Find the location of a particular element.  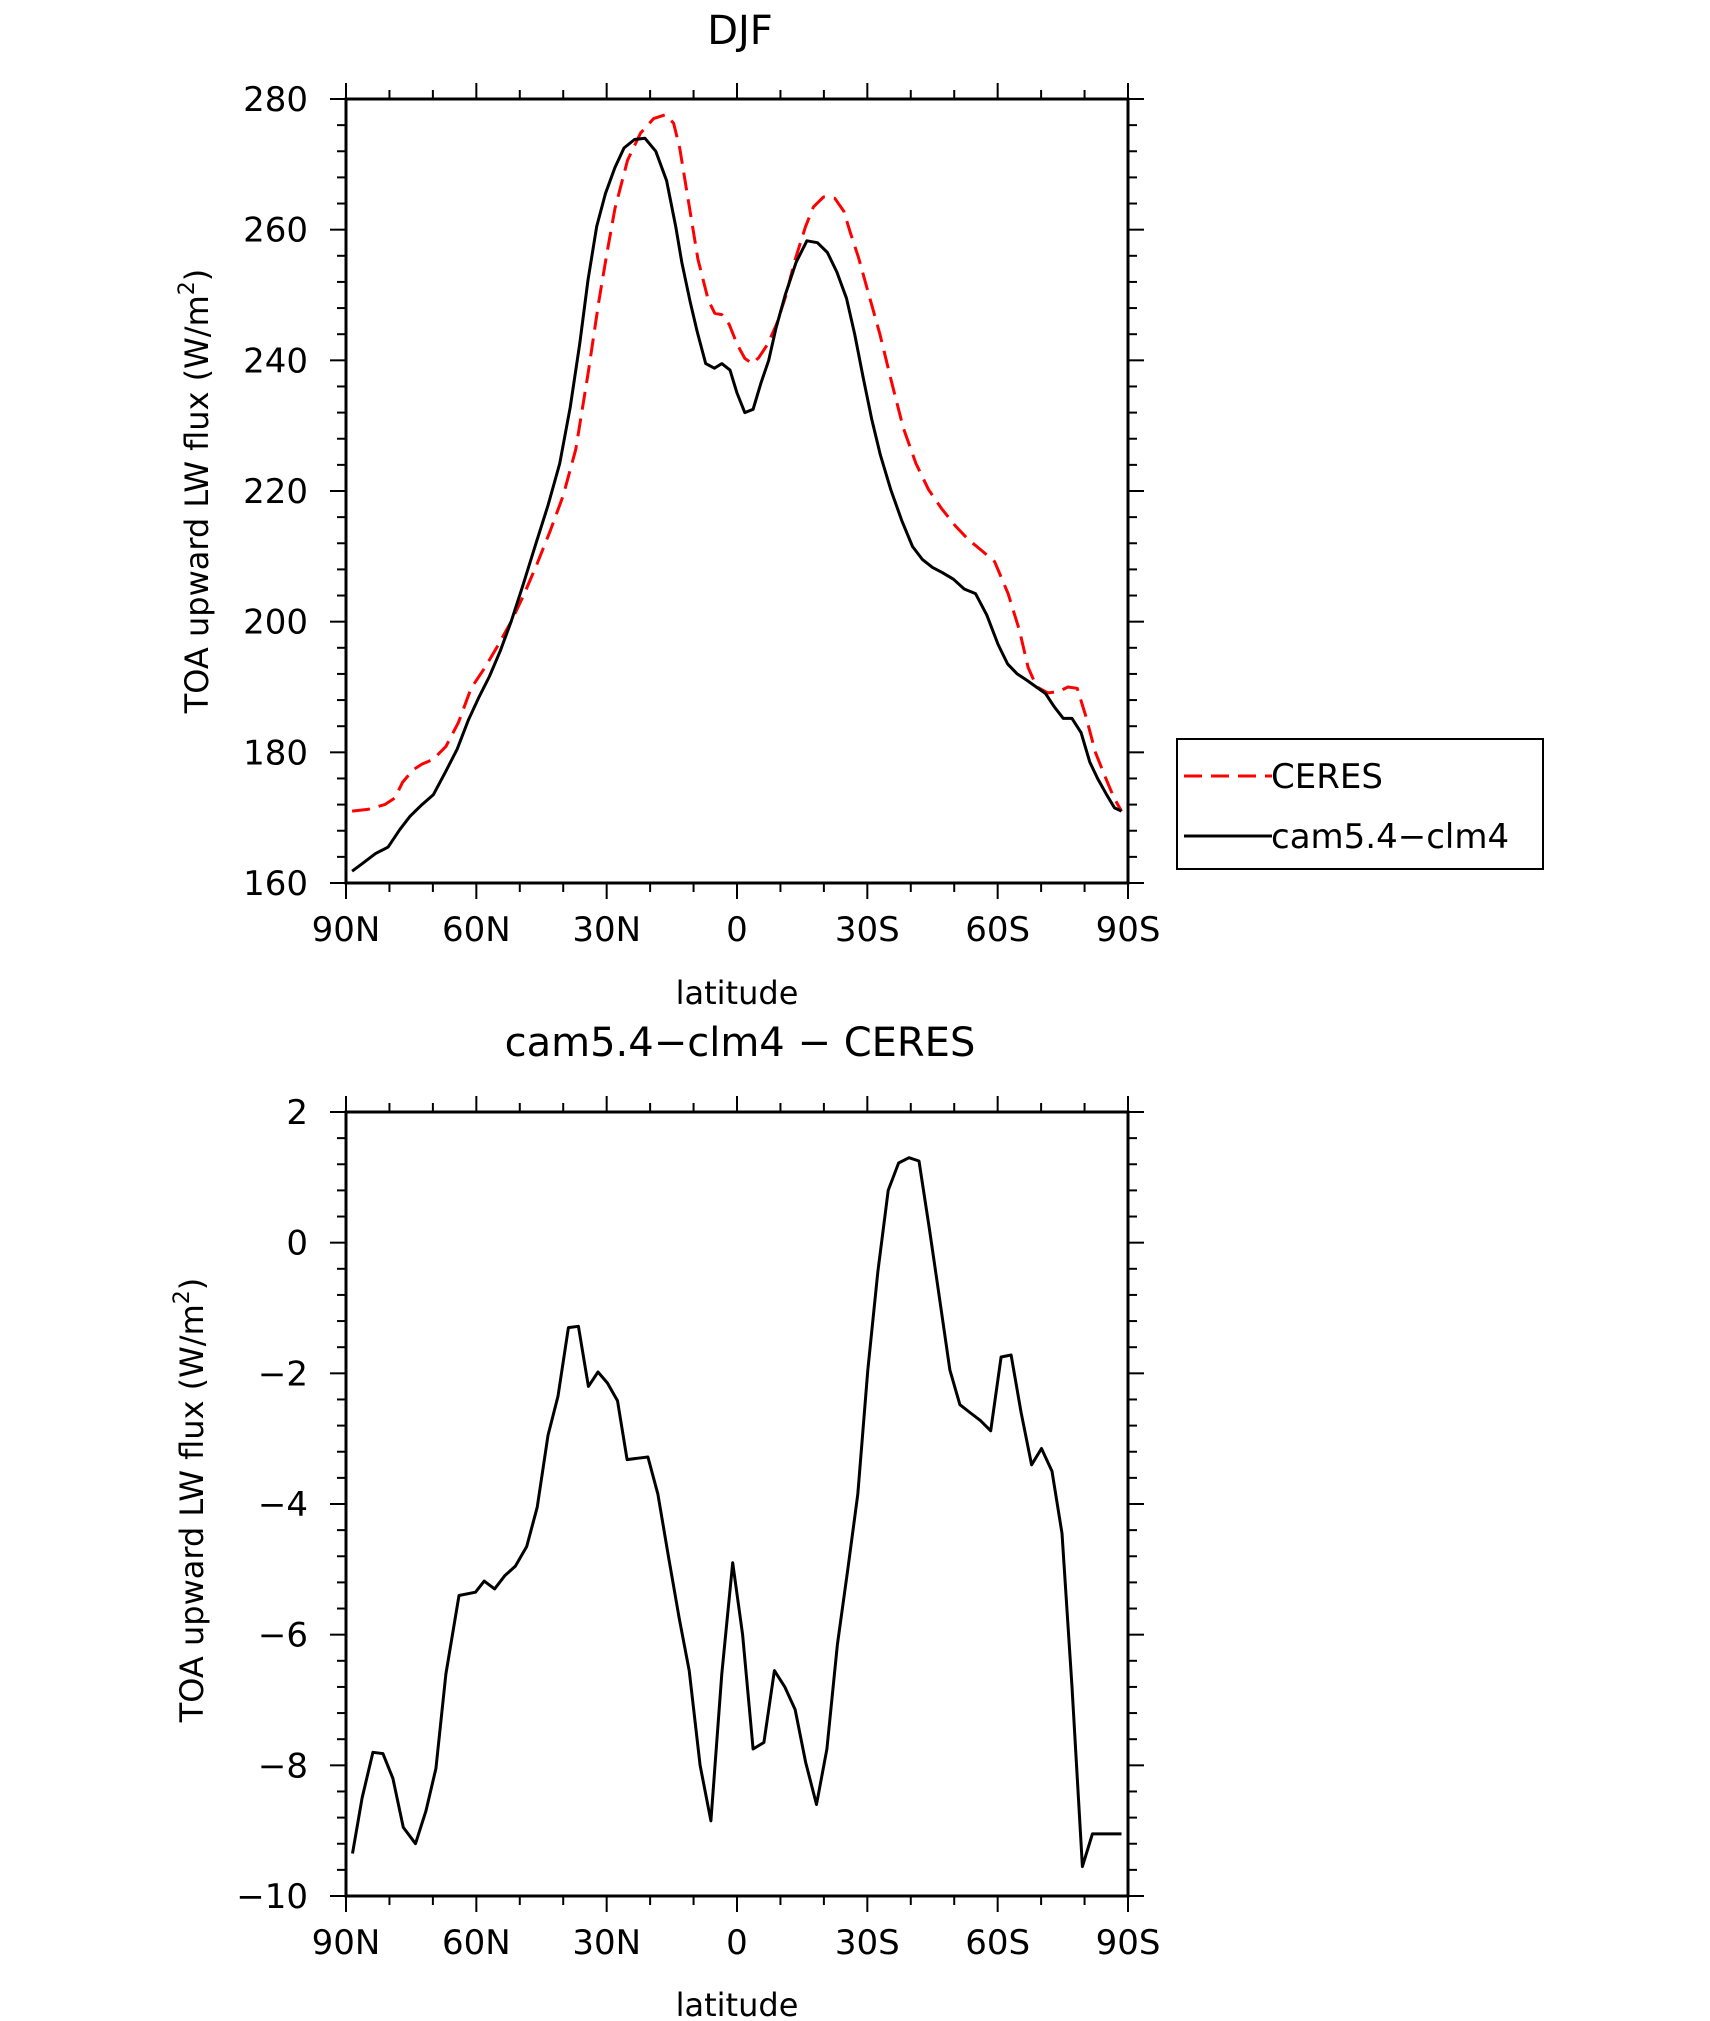

top-x-tick-label: 30N is located at coordinates (606, 930).